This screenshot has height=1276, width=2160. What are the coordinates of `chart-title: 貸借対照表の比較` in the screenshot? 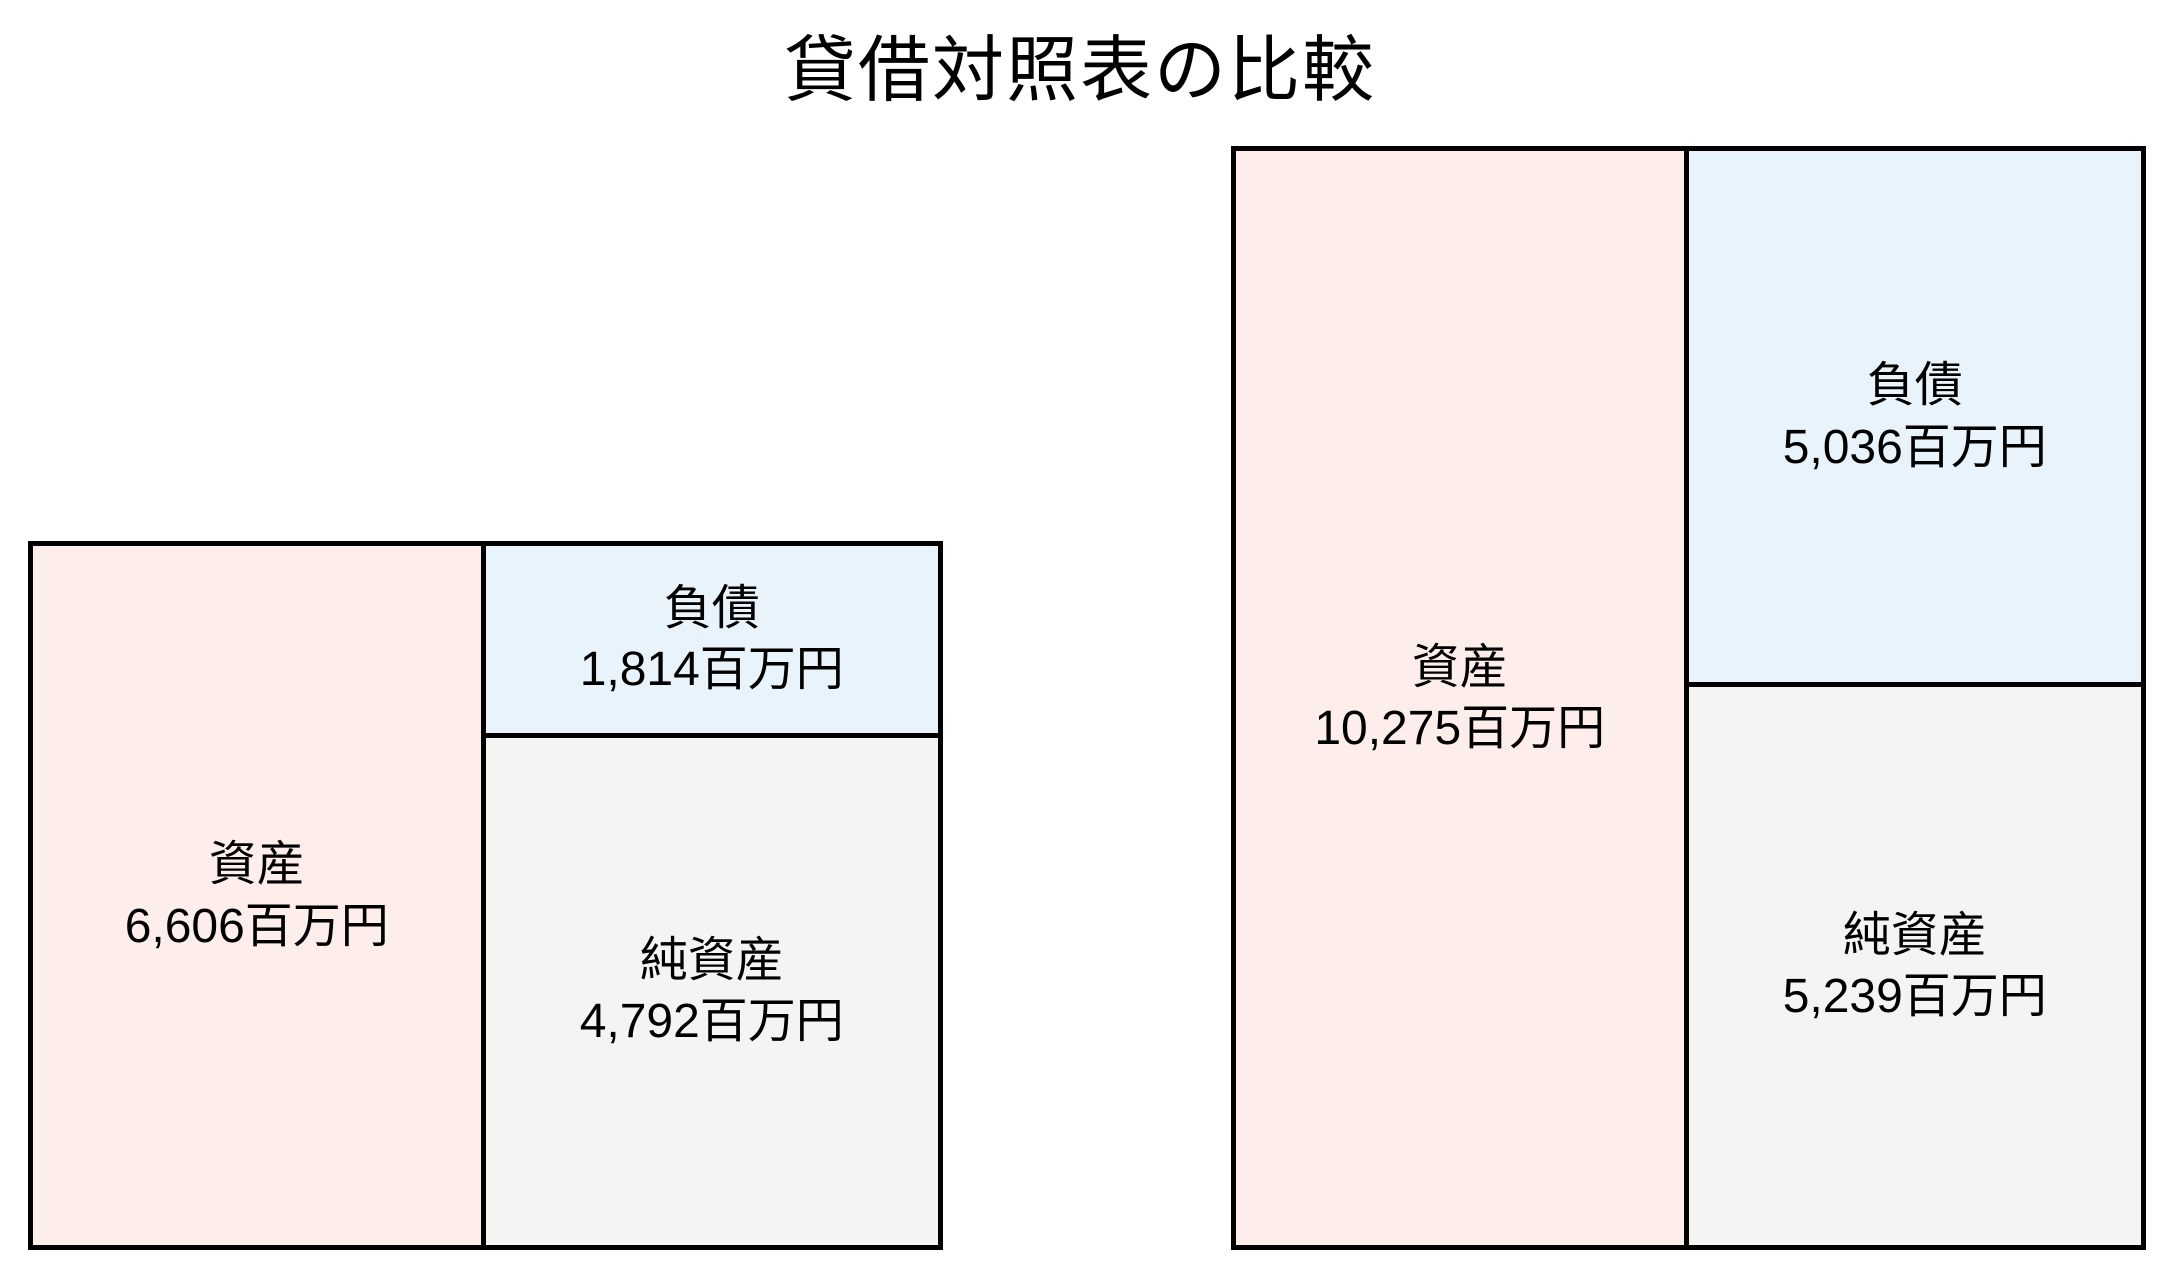 It's located at (1079, 71).